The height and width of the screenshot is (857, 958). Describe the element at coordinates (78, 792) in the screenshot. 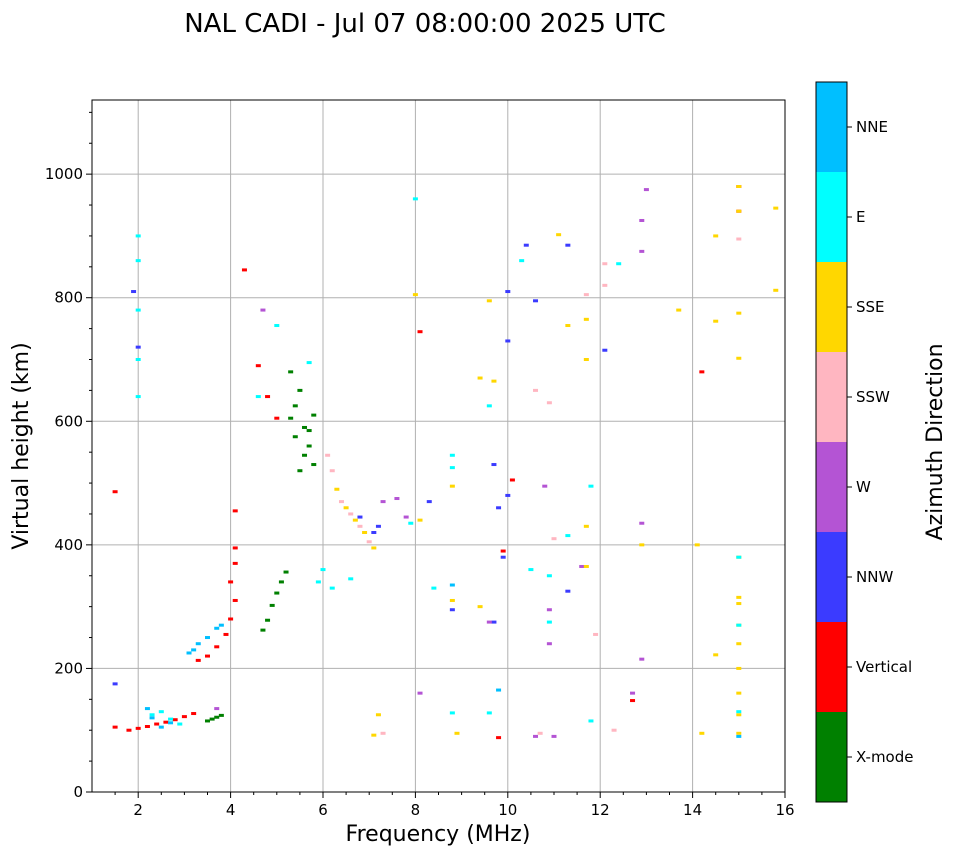

I see `y-tick-label: 0` at that location.